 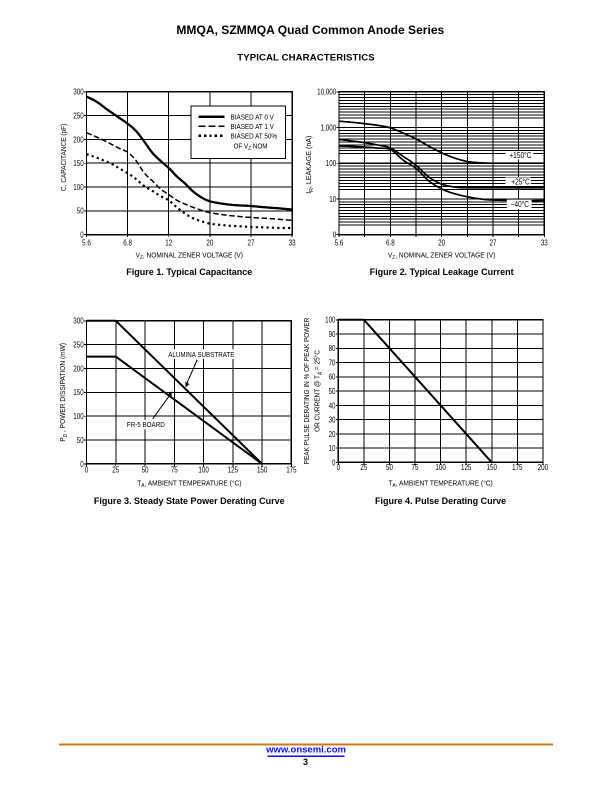 I want to click on svg-text: −40°C, so click(x=520, y=204).